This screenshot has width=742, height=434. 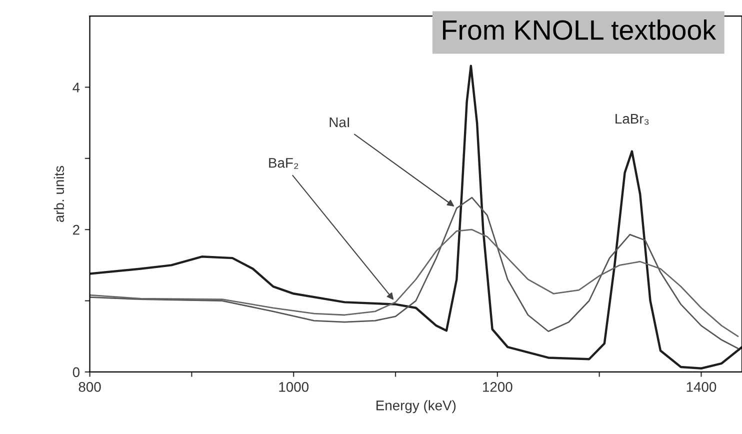 I want to click on x-tick-label: 800, so click(x=89, y=387).